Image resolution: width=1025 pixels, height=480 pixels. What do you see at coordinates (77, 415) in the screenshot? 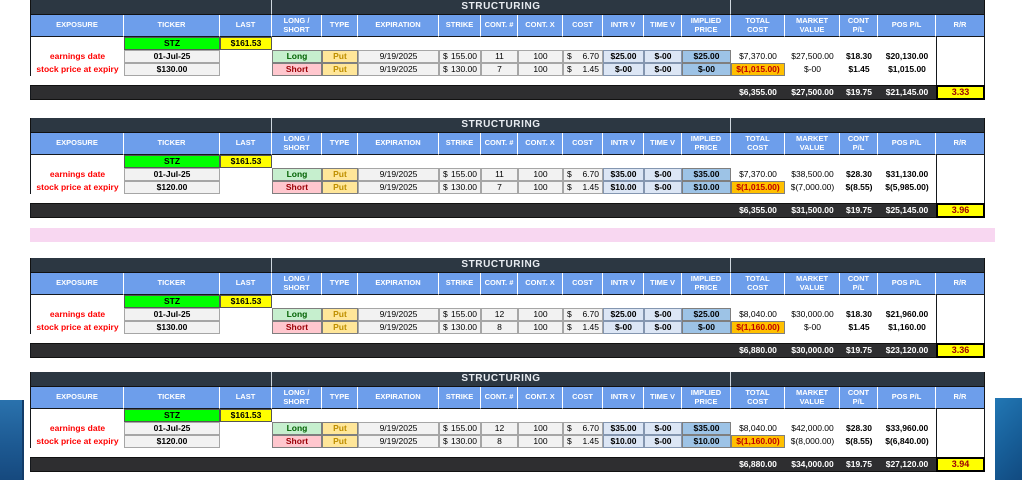
I see `exposure-empty-cell` at bounding box center [77, 415].